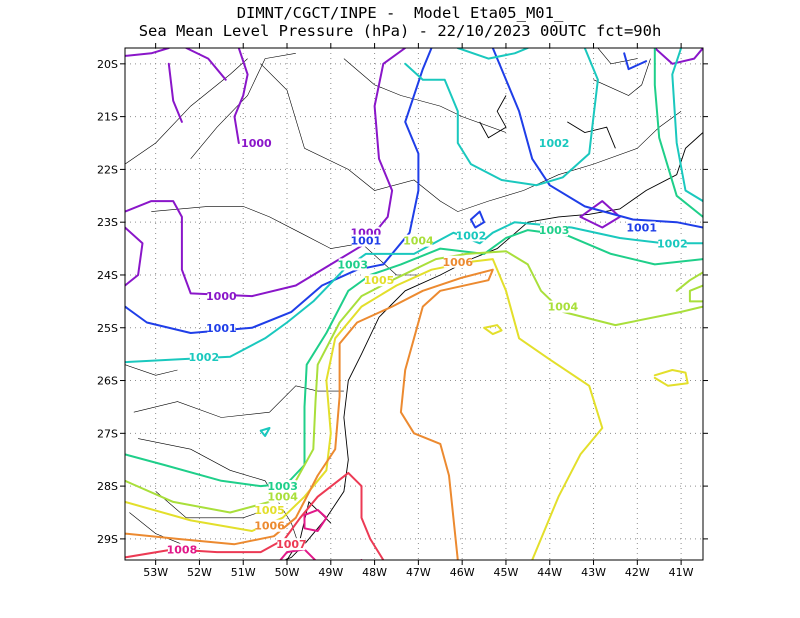 The image size is (800, 618). What do you see at coordinates (637, 572) in the screenshot?
I see `x-tick-label: 42W` at bounding box center [637, 572].